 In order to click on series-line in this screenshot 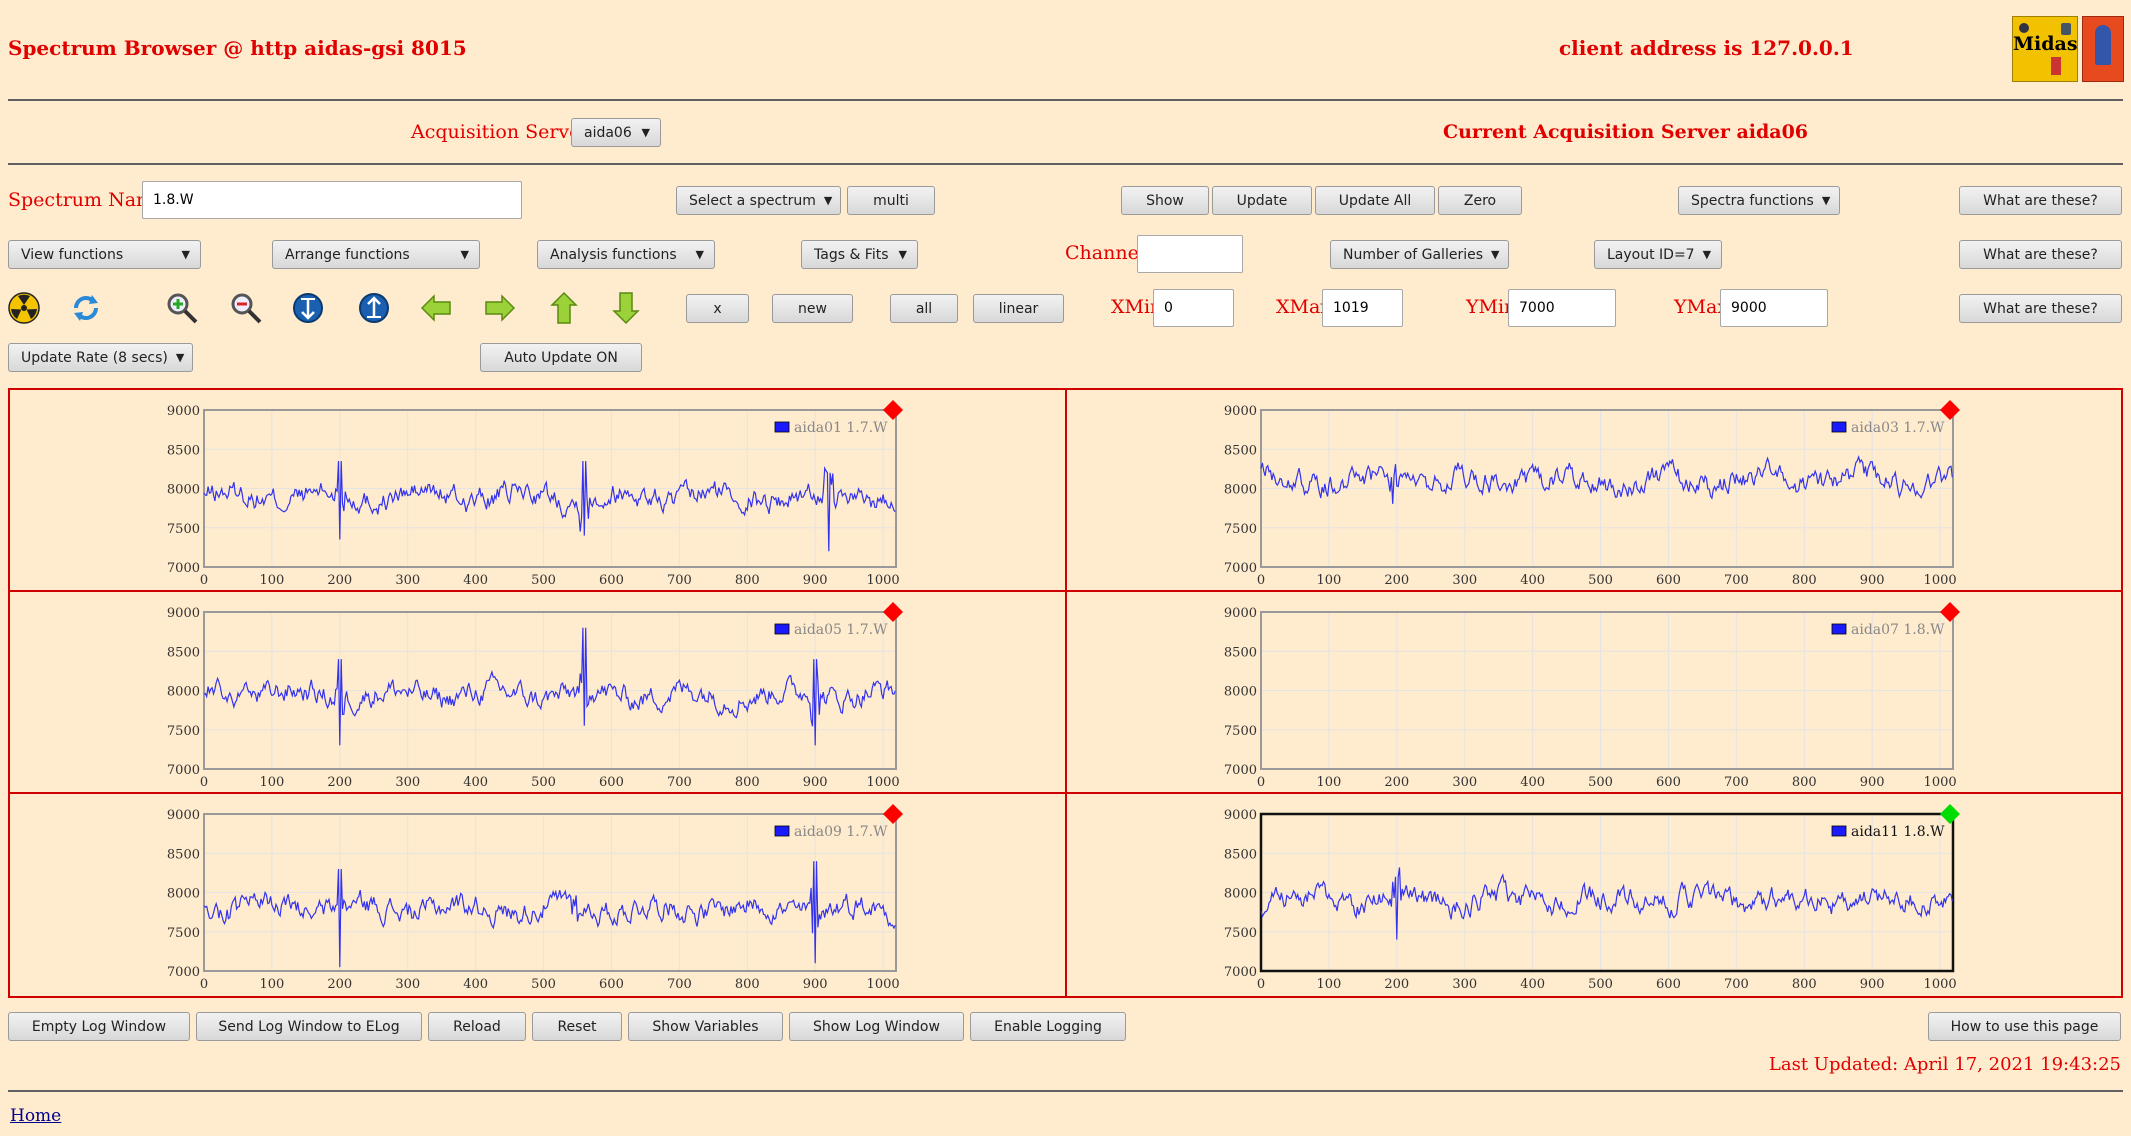, I will do `click(549, 914)`.